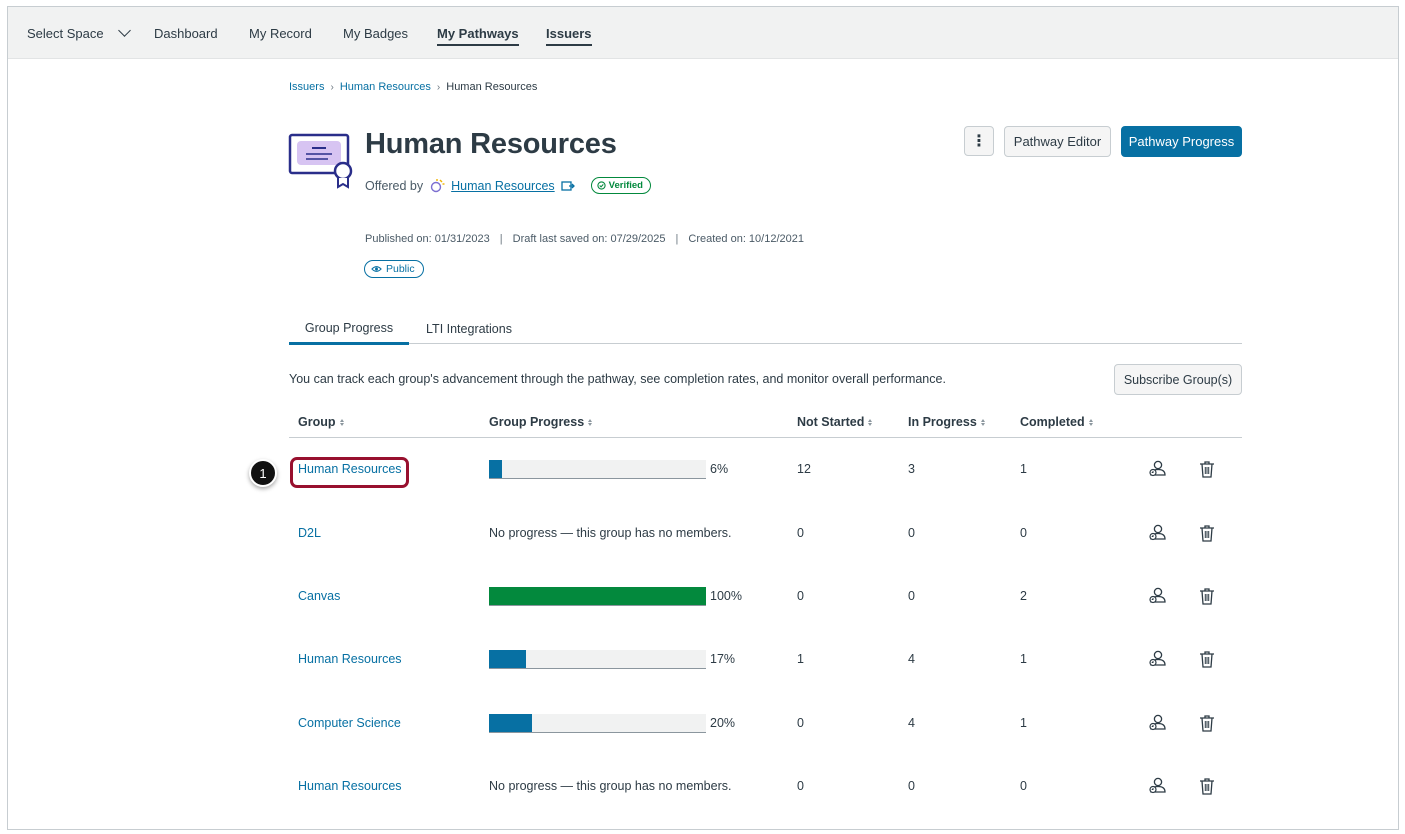  I want to click on nav-issuers-label: Issuers, so click(569, 36).